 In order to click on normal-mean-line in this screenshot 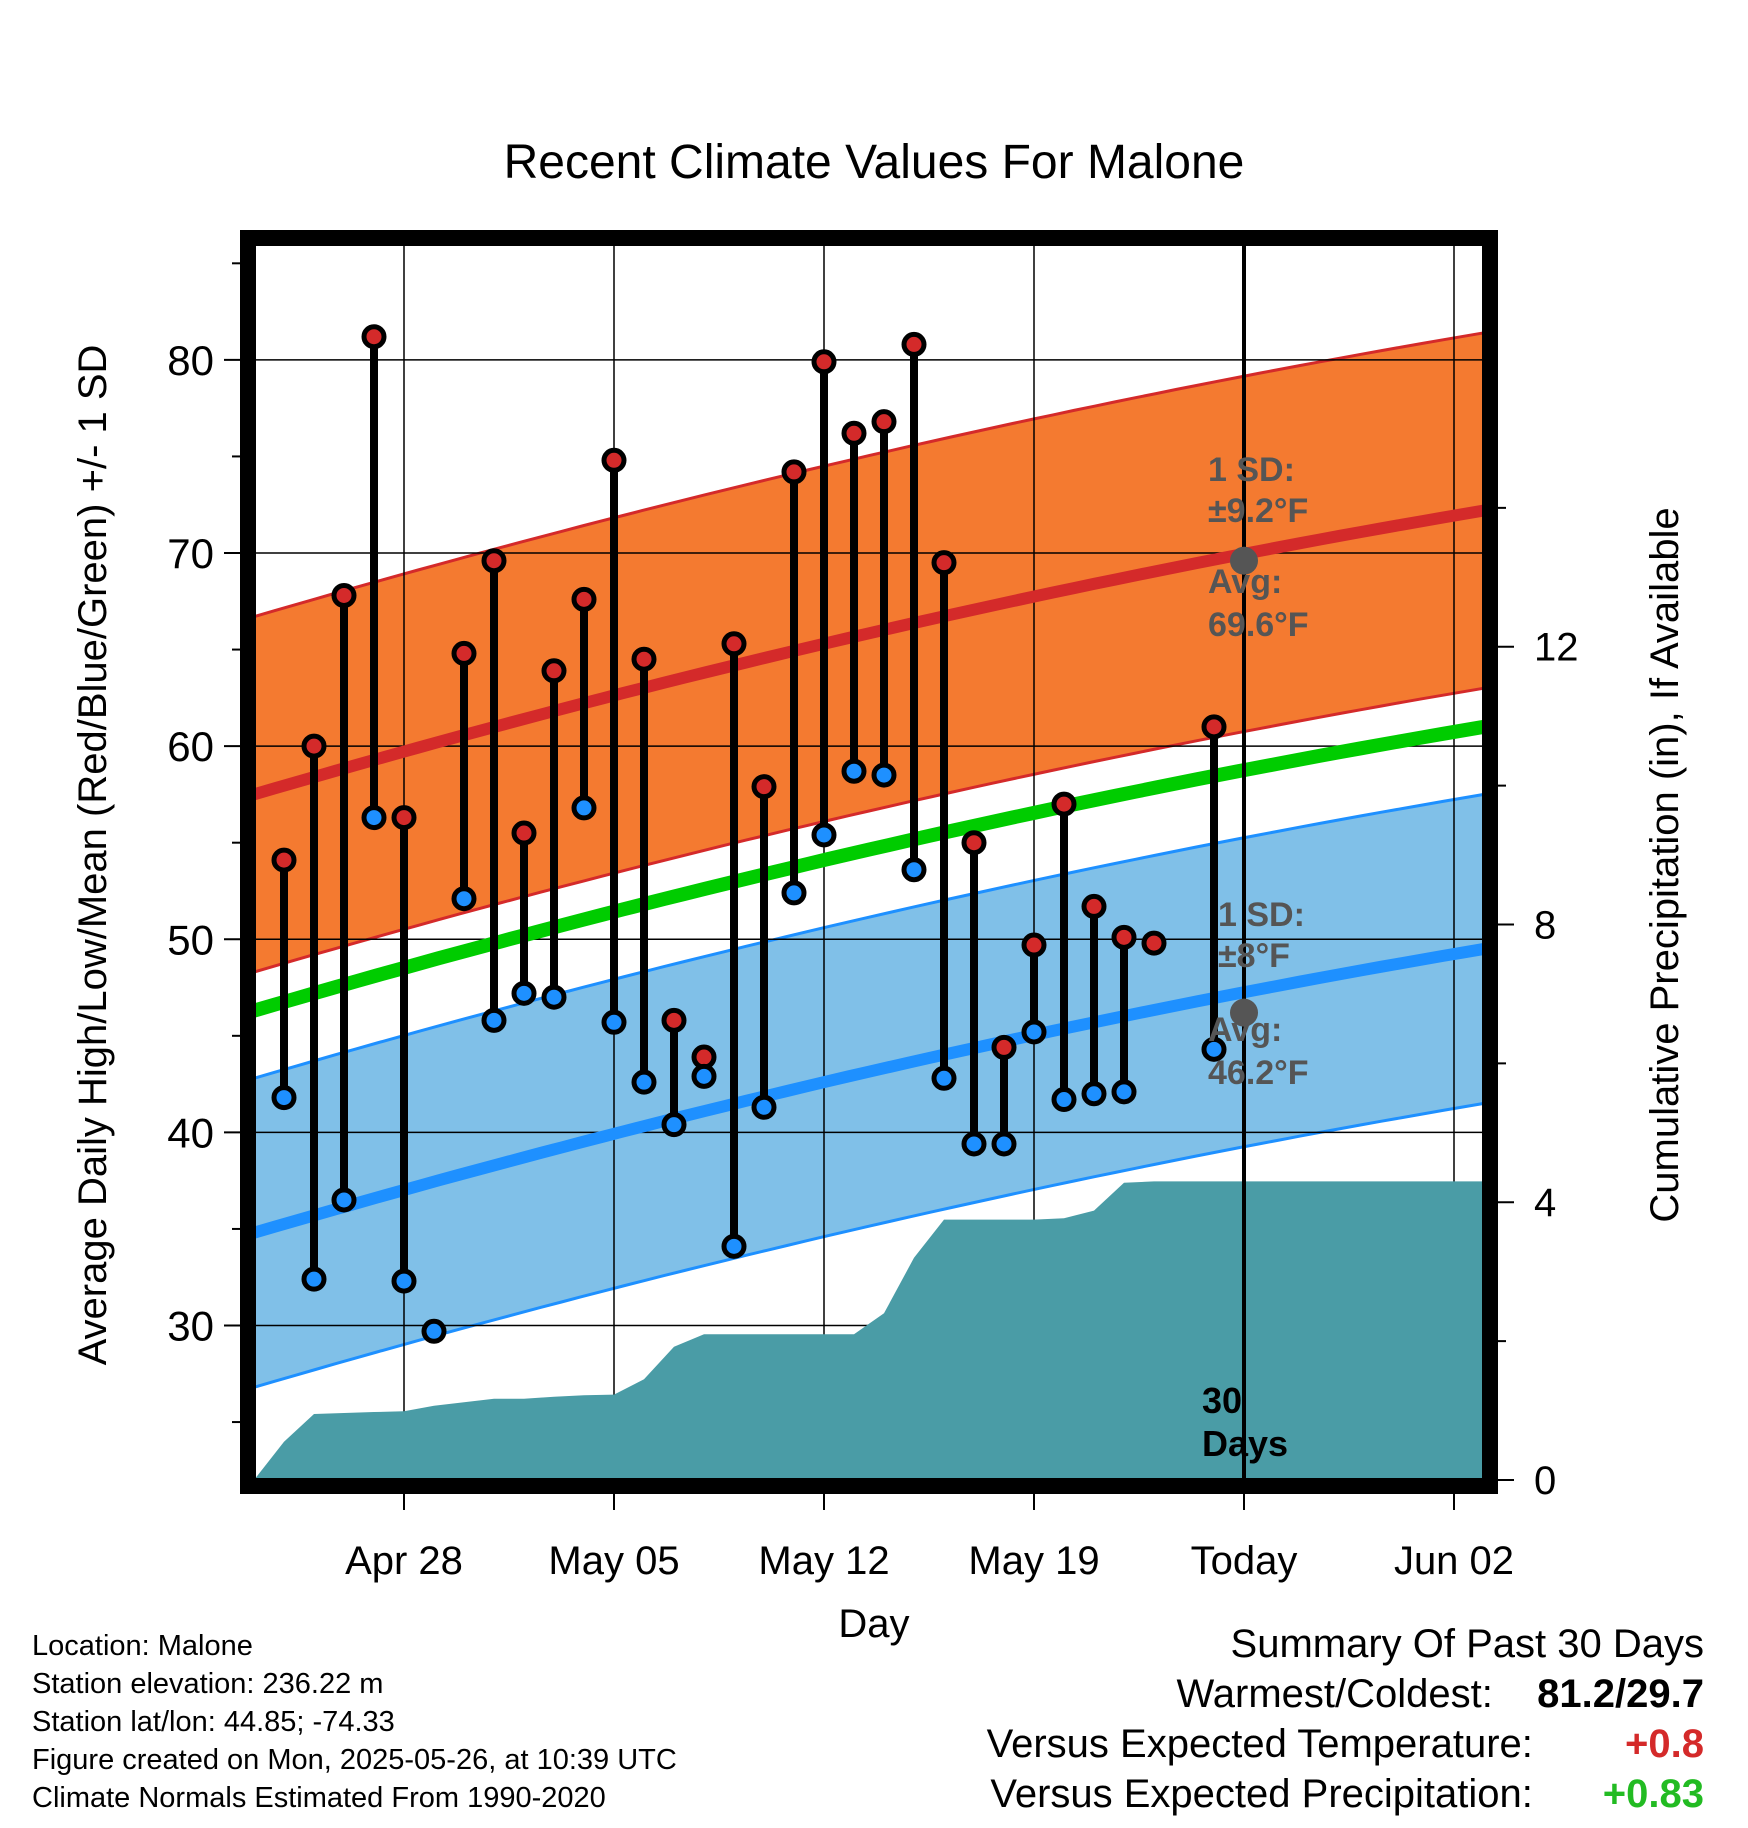, I will do `click(869, 868)`.